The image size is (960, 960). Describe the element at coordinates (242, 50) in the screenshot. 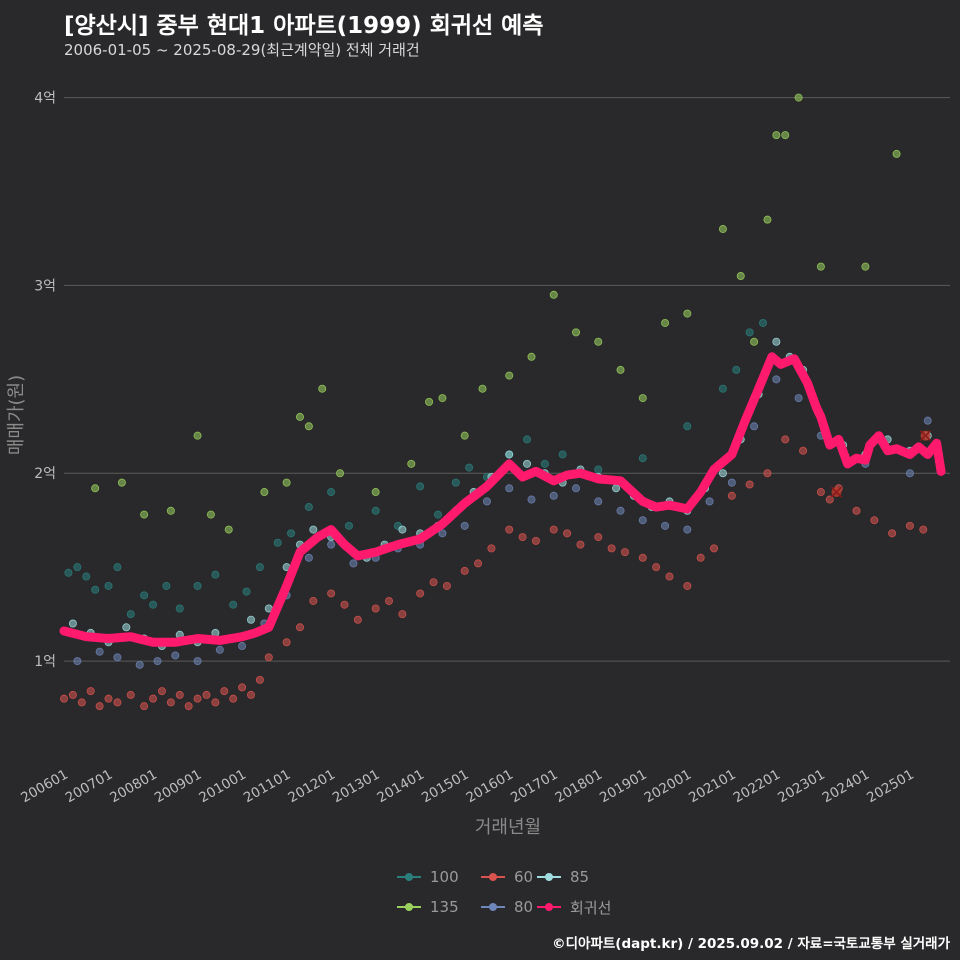

I see `chart-subtitle: 2006-01-05 ~ 2025-08-29(최근계약일) 전체 거래건` at that location.